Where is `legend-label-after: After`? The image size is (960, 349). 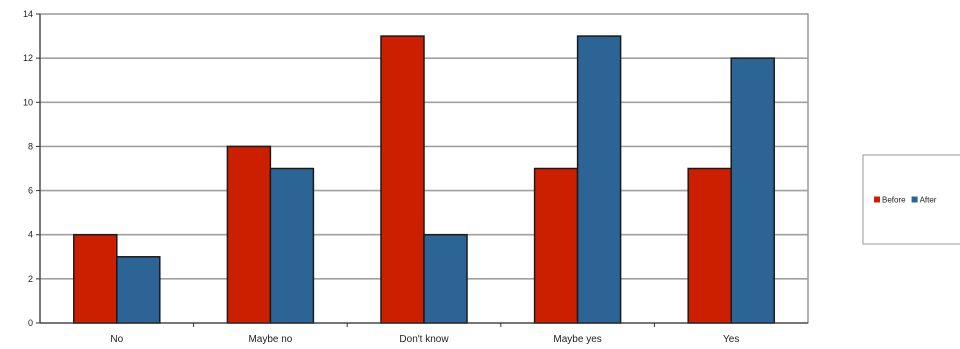
legend-label-after: After is located at coordinates (928, 200).